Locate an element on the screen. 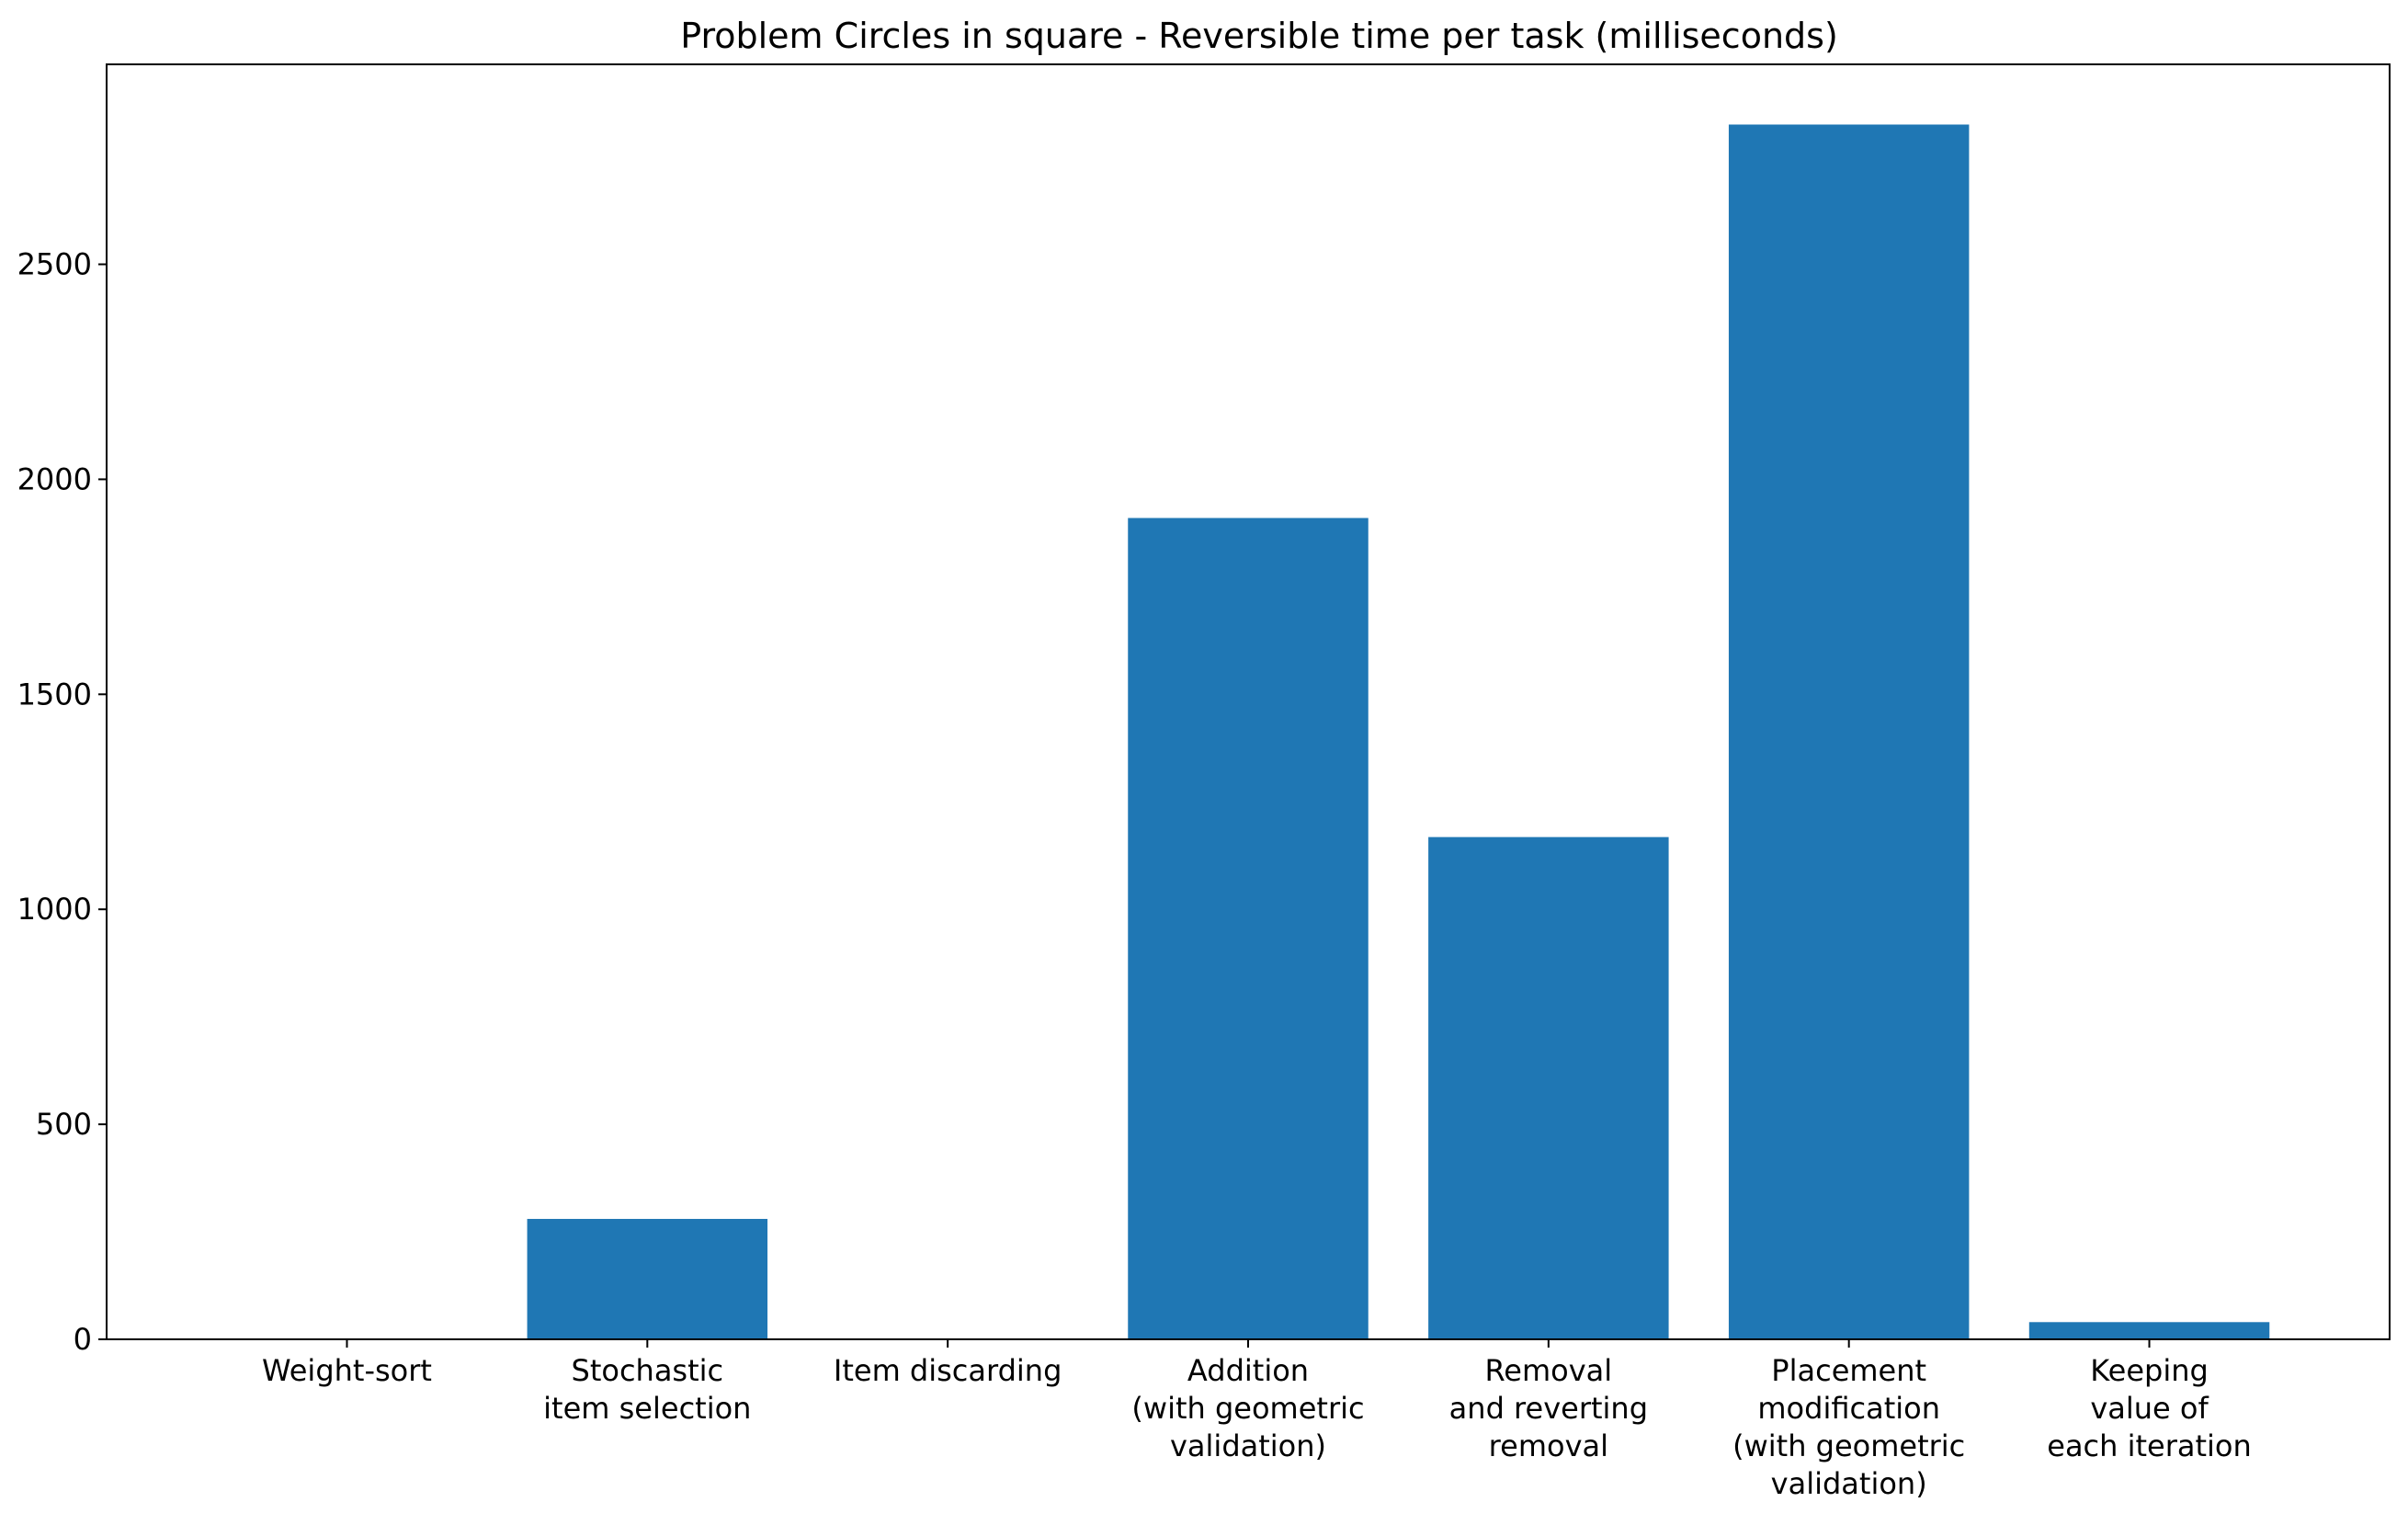  x-tick-label-1: Weight-sort is located at coordinates (347, 1370).